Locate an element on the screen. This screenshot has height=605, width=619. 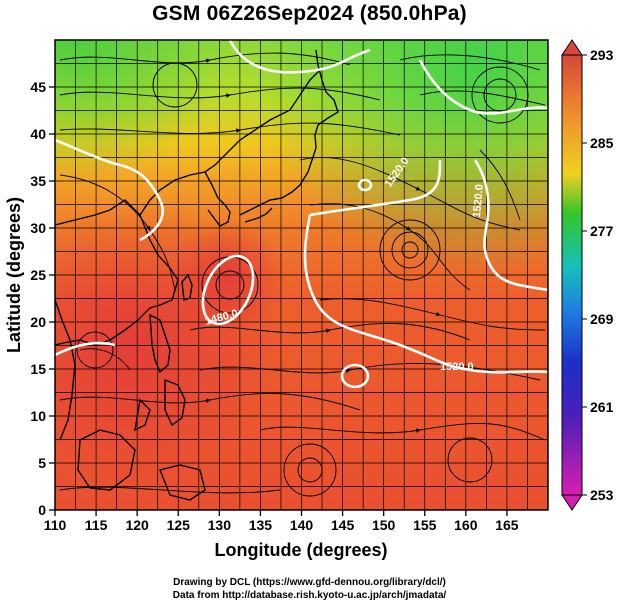
colorbar-tick-label: 293 is located at coordinates (602, 55).